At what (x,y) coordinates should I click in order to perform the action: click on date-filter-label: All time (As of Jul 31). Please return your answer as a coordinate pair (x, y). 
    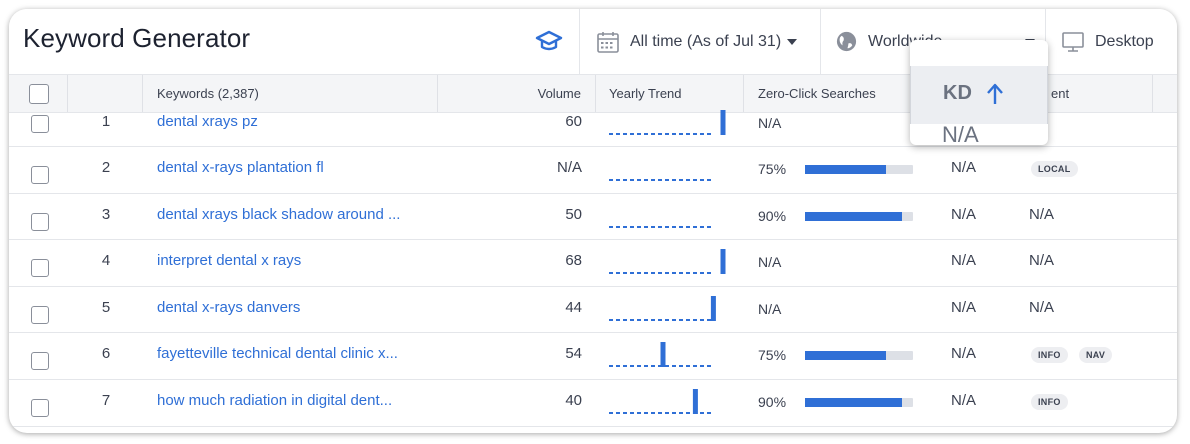
    Looking at the image, I should click on (706, 41).